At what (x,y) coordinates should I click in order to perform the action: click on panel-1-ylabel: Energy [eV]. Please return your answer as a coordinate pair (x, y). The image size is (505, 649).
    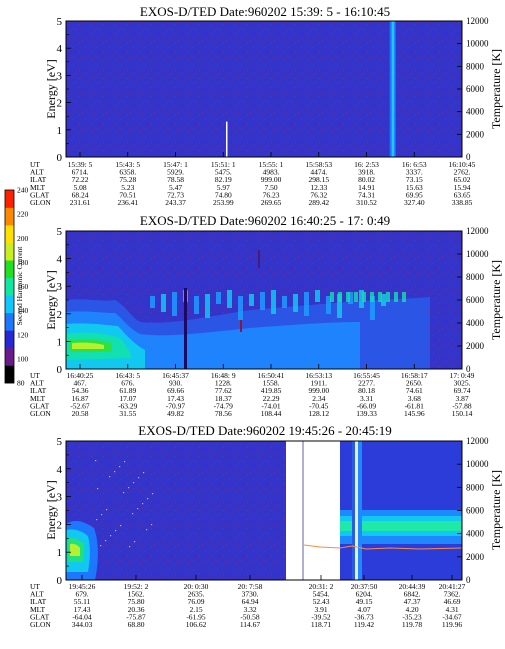
    Looking at the image, I should click on (51, 88).